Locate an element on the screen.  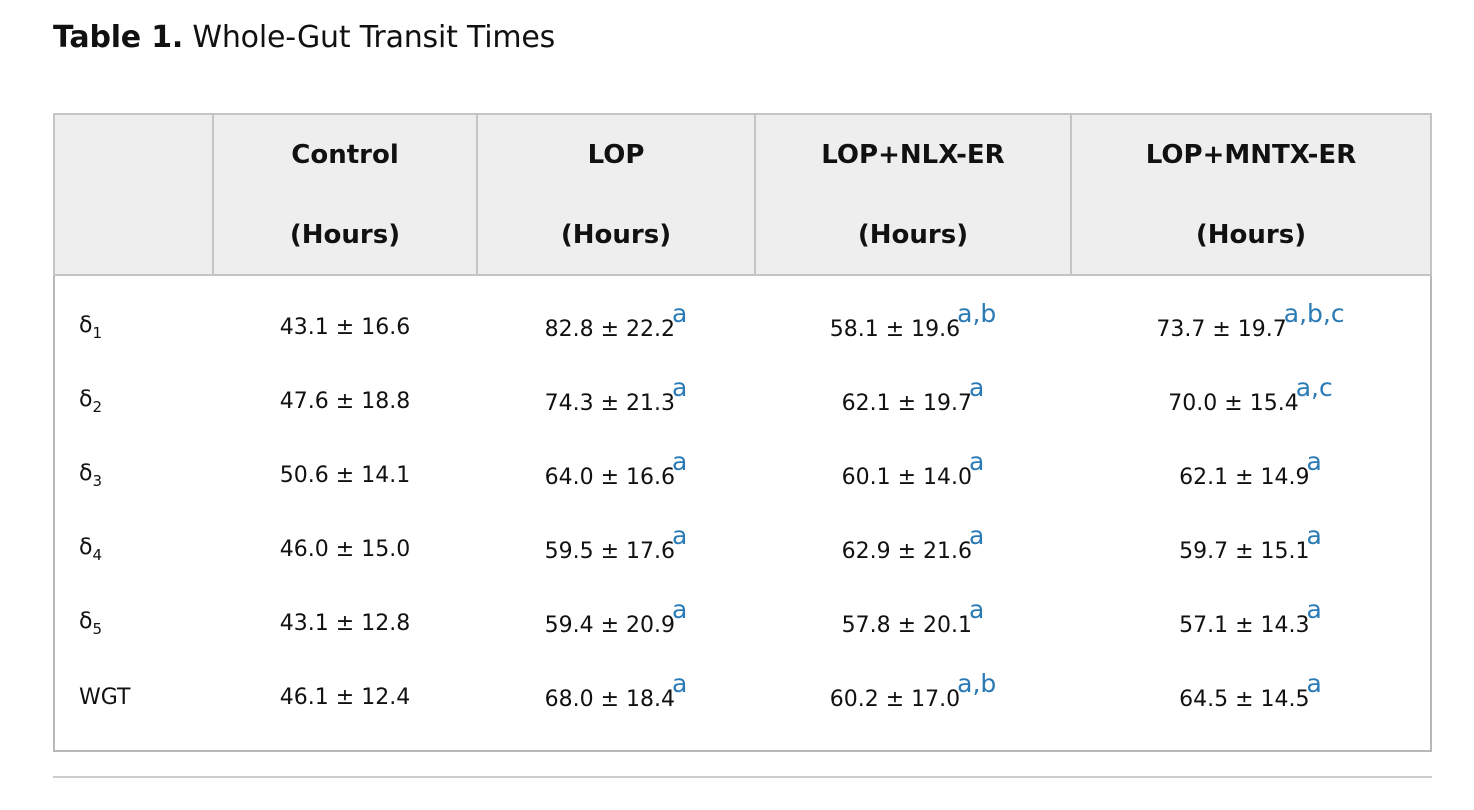
table-cell: 58.1 ± 19.6a,b is located at coordinates (913, 319).